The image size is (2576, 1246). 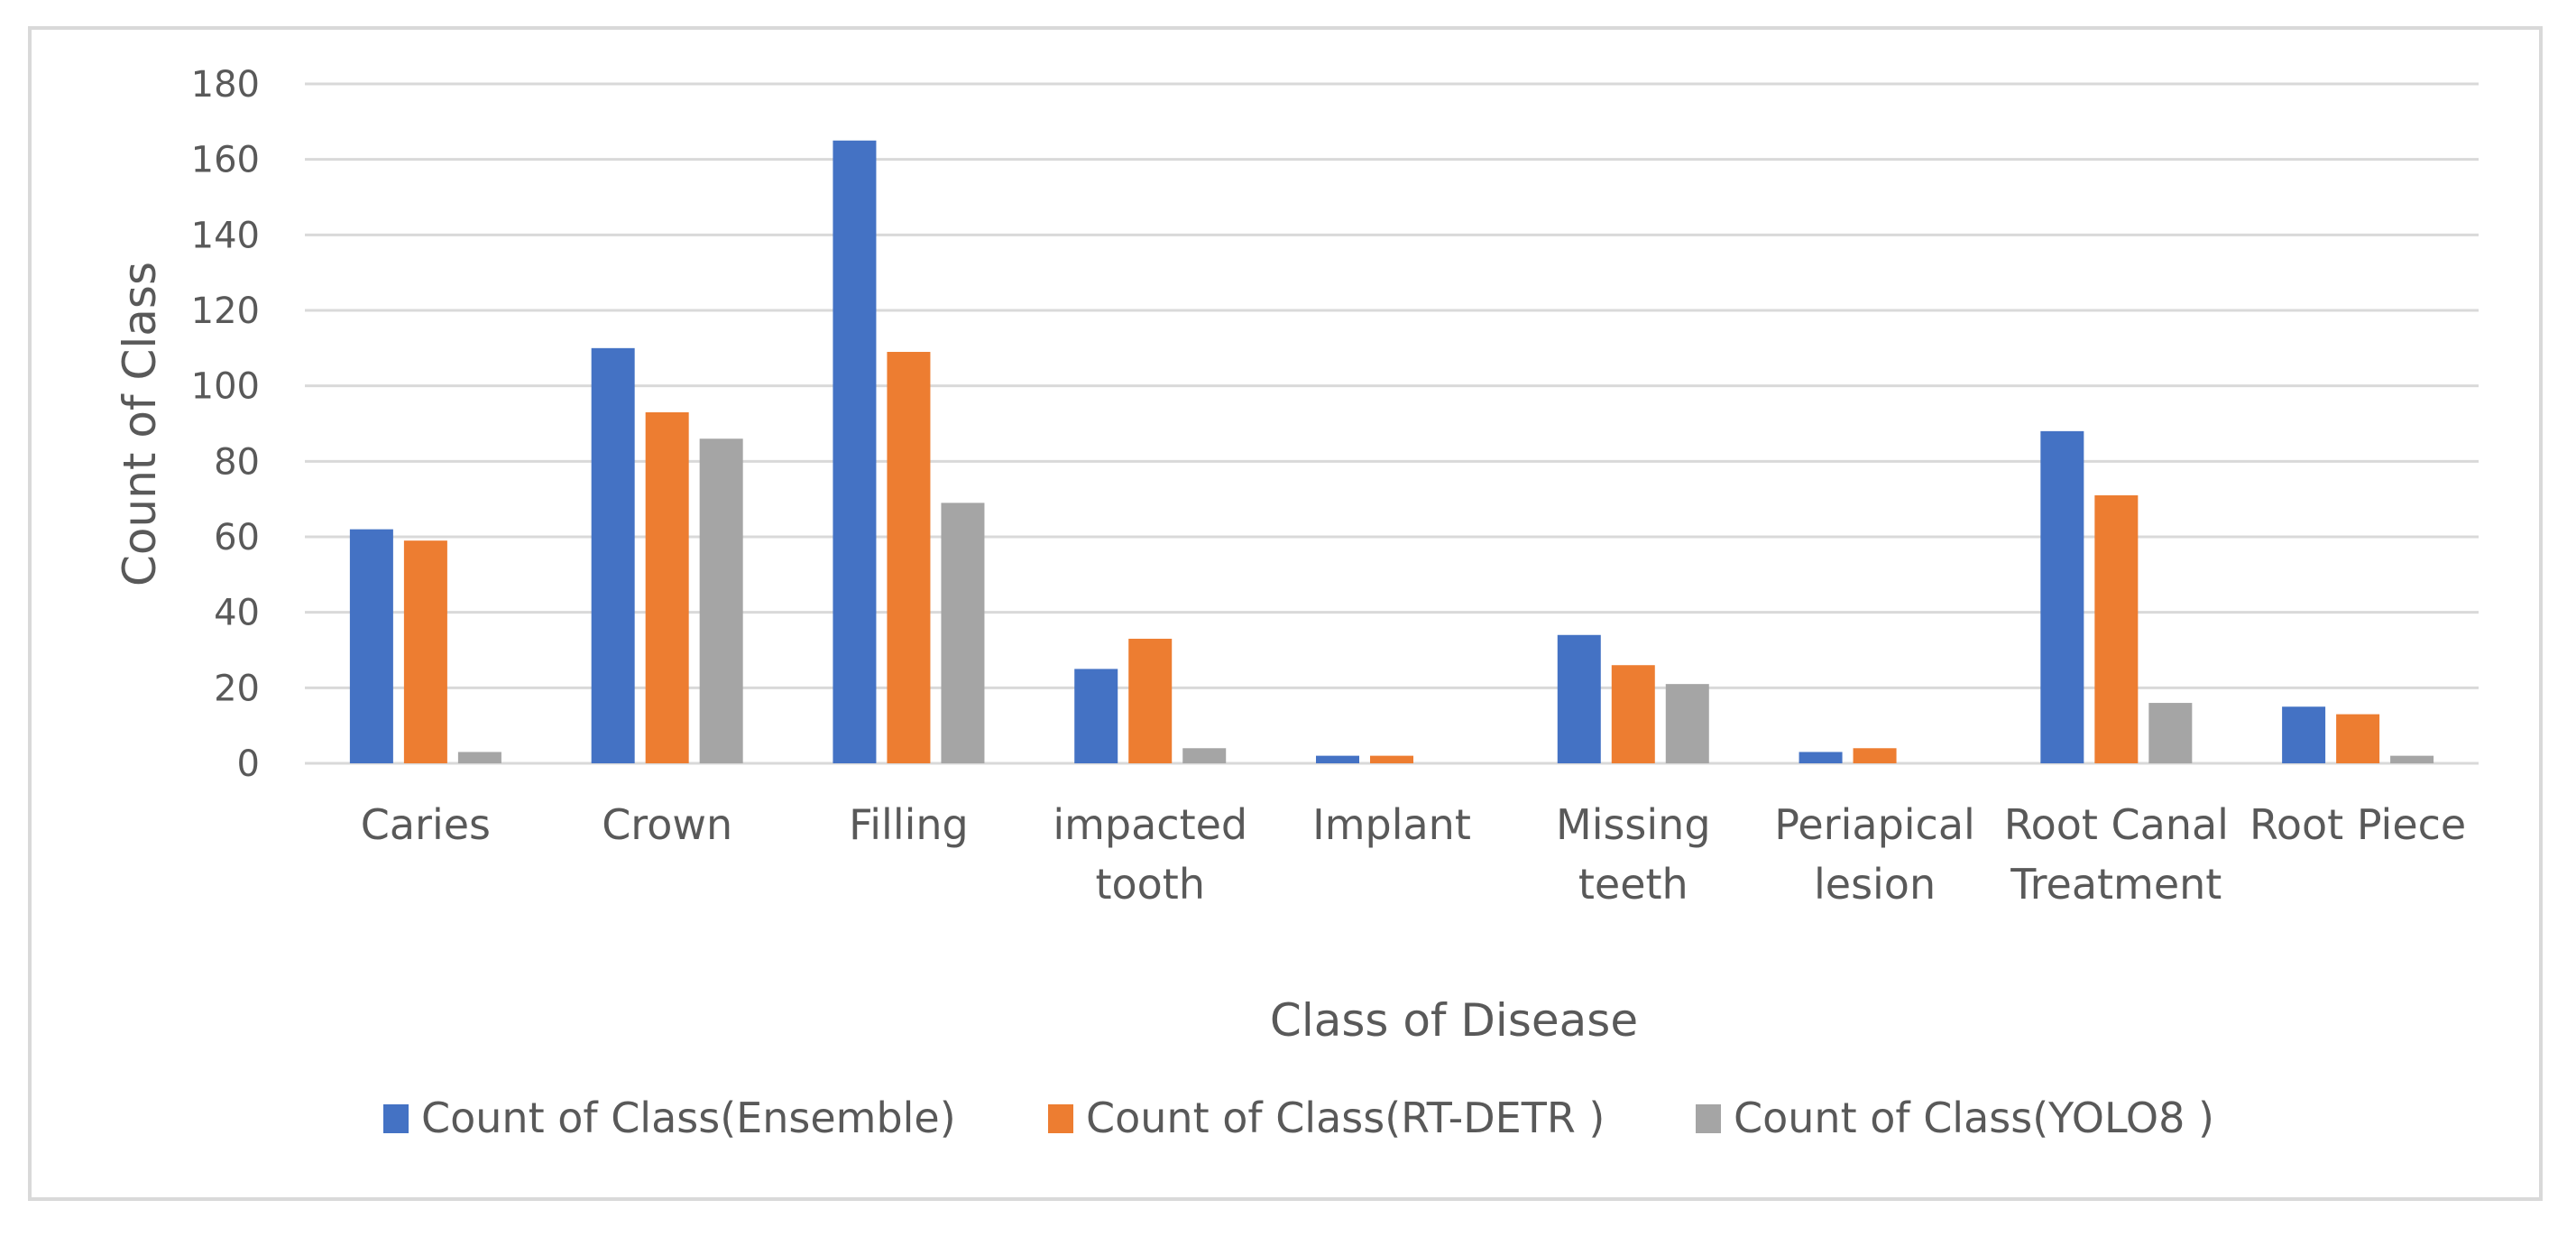 I want to click on x-tick-label: teeth, so click(x=1633, y=884).